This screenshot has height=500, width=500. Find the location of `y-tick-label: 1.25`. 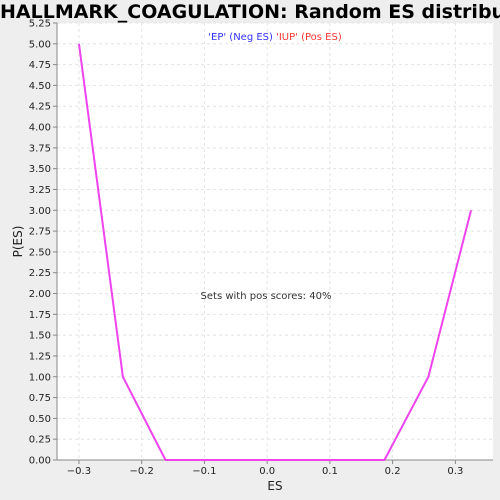

y-tick-label: 1.25 is located at coordinates (40, 356).